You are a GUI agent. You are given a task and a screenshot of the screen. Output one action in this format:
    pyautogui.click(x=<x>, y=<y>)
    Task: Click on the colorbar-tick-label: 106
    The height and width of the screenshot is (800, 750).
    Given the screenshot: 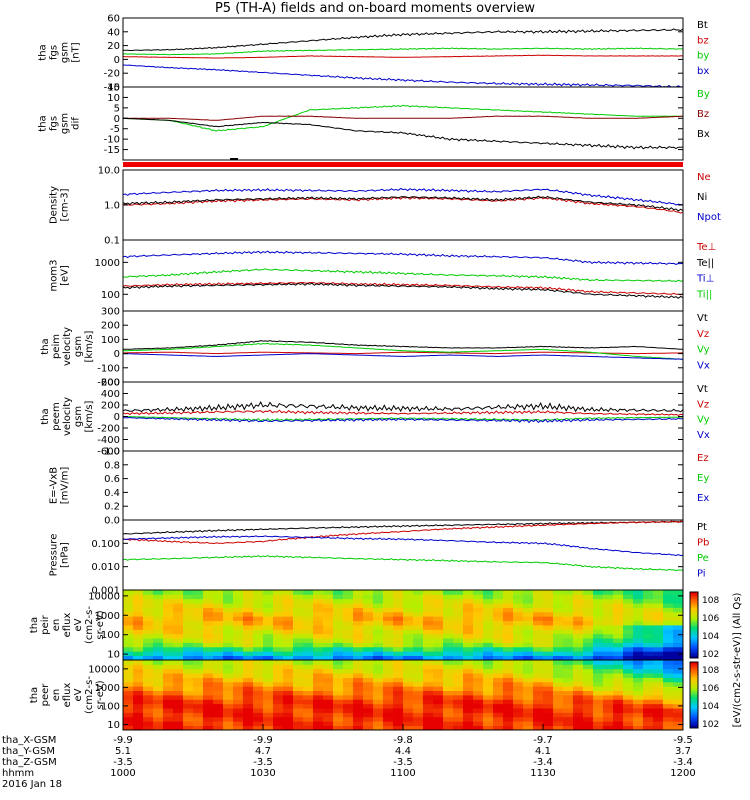 What is the action you would take?
    pyautogui.click(x=710, y=689)
    